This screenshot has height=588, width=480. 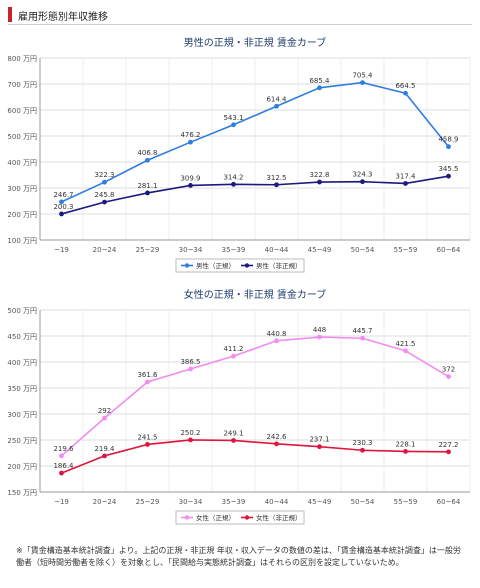 What do you see at coordinates (104, 449) in the screenshot?
I see `data-label: 219.4` at bounding box center [104, 449].